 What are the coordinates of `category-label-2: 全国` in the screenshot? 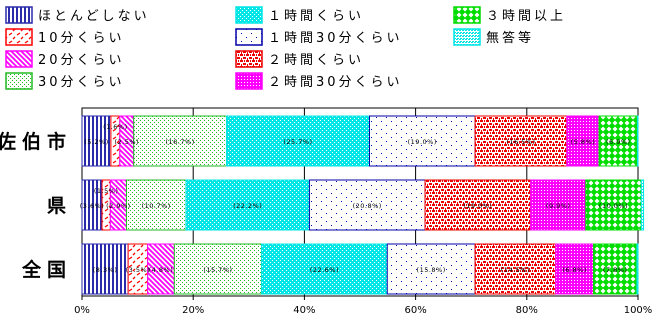 It's located at (46, 269).